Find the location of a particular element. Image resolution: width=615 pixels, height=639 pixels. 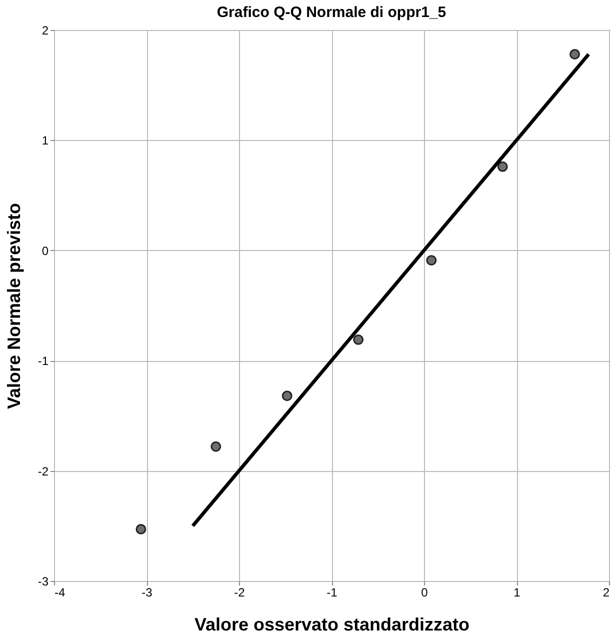

x-tick-label: -4 is located at coordinates (60, 593).